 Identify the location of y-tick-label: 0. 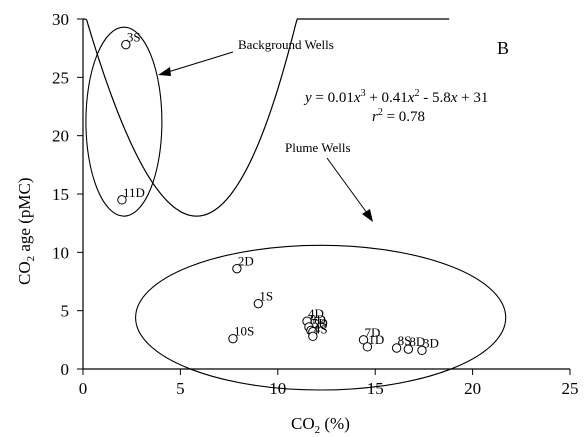
(65, 369).